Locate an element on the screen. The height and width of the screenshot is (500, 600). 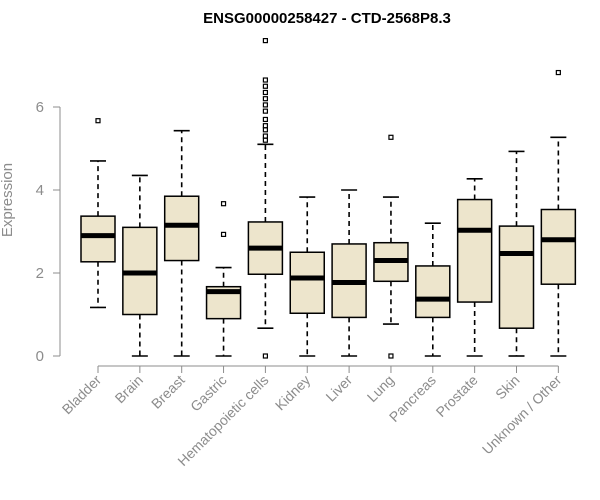
box-skin is located at coordinates (516, 253).